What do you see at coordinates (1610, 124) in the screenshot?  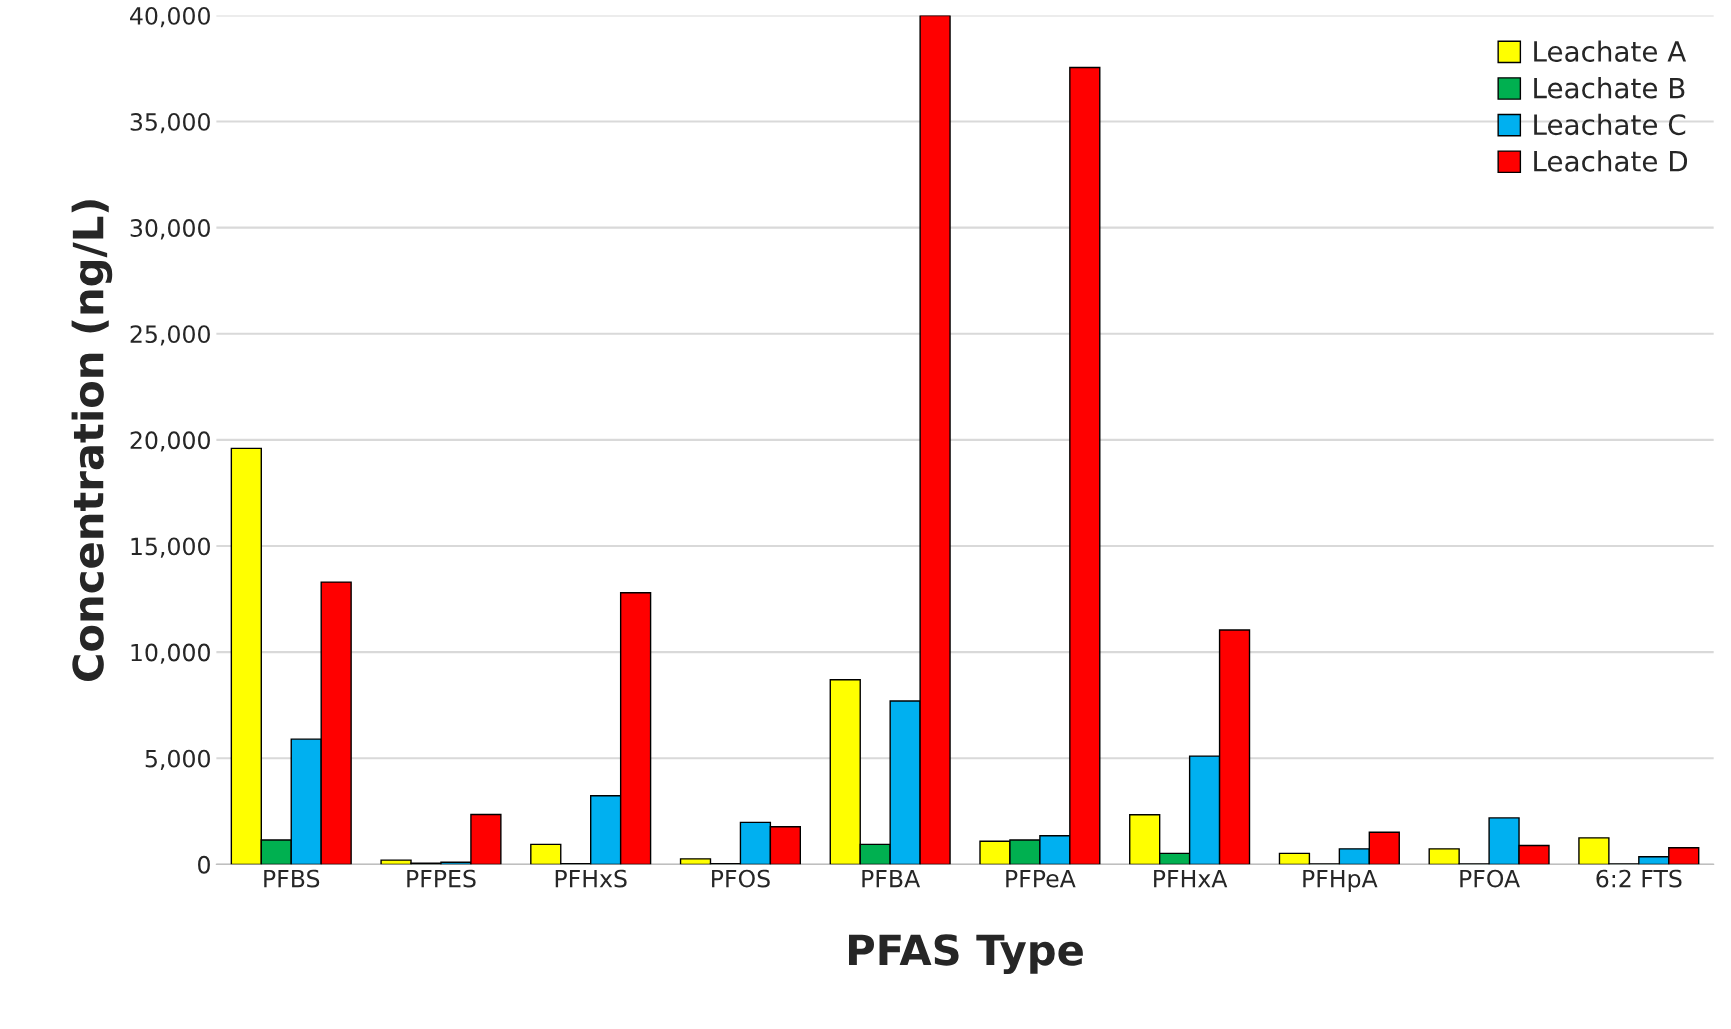 I see `legend-label: Leachate C` at bounding box center [1610, 124].